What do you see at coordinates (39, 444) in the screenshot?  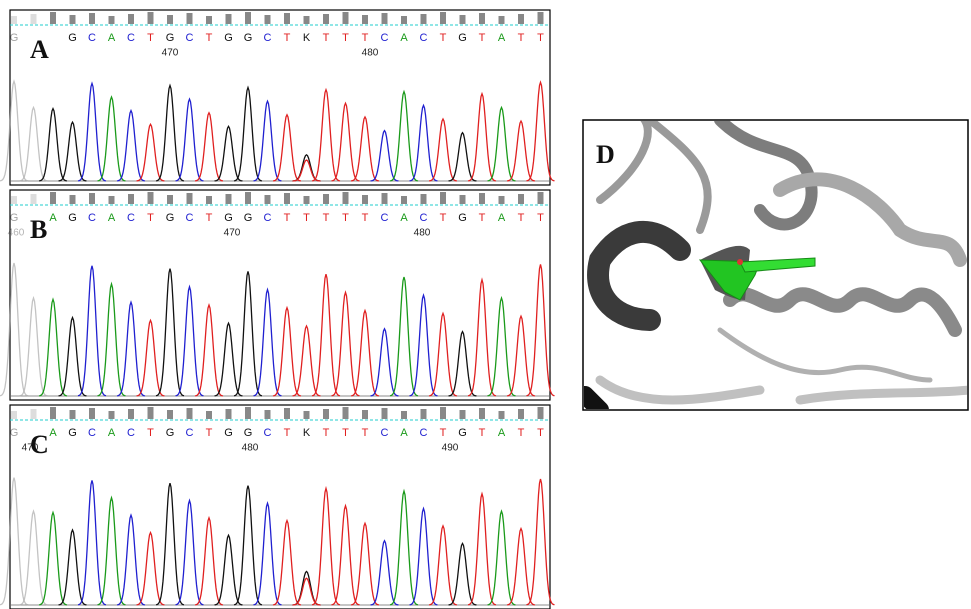 I see `panel-label: C` at bounding box center [39, 444].